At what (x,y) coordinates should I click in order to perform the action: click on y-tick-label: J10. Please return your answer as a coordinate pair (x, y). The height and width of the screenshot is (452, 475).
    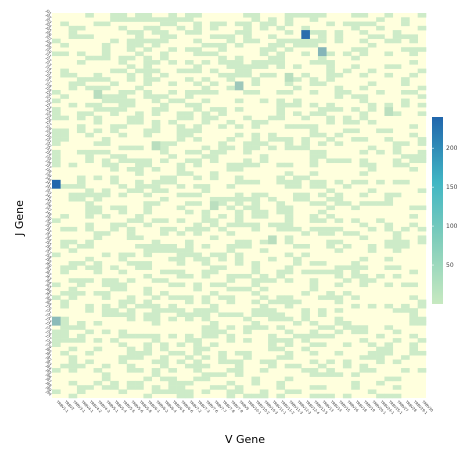
    Looking at the image, I should click on (49, 51).